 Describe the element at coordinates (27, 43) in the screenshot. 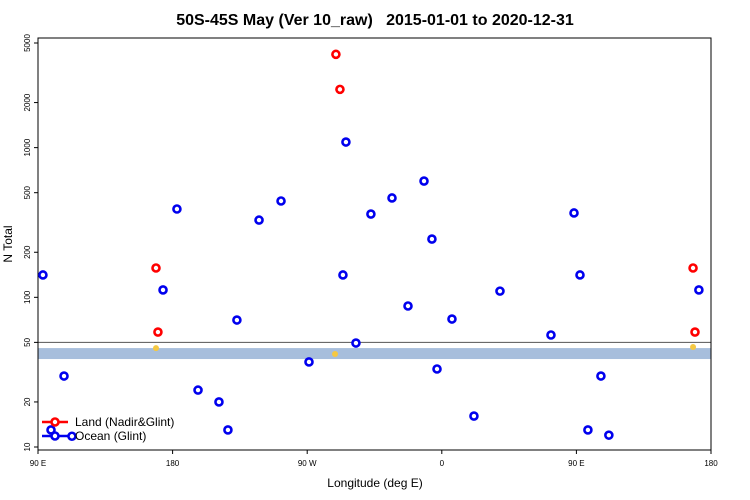

I see `y-tick-label: 5000` at that location.